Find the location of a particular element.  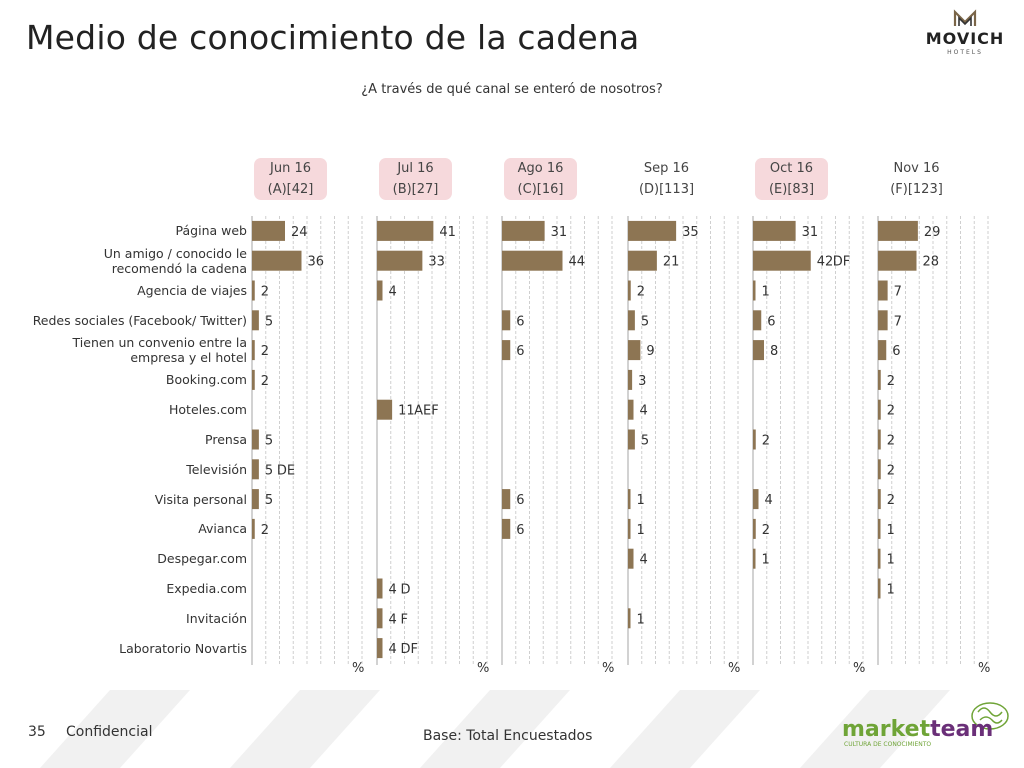

significance-label: DE is located at coordinates (286, 470).